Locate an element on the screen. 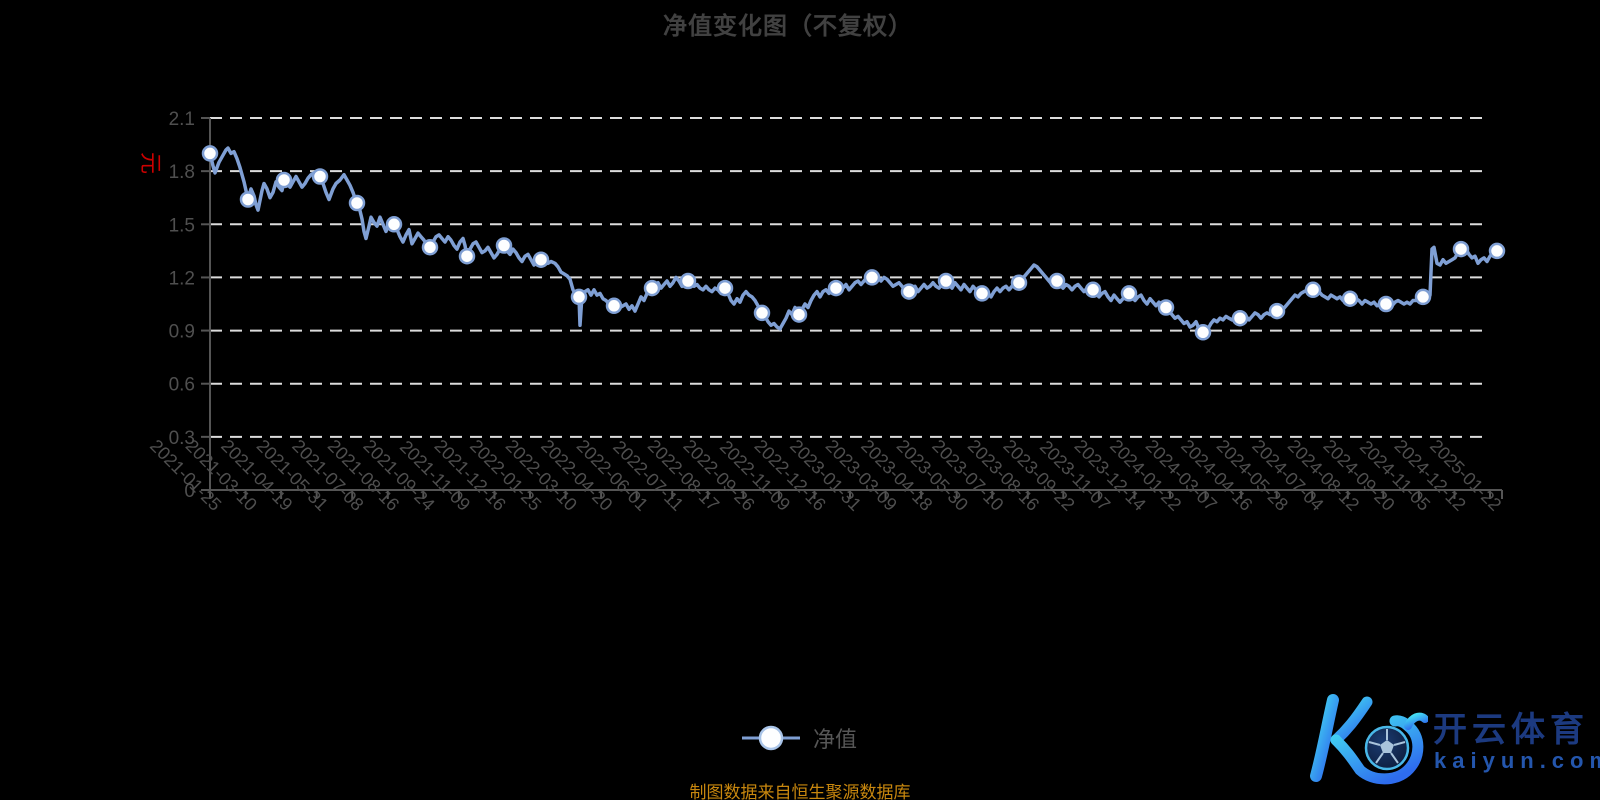 The height and width of the screenshot is (800, 1600). y-tick-label: 0 is located at coordinates (189, 491).